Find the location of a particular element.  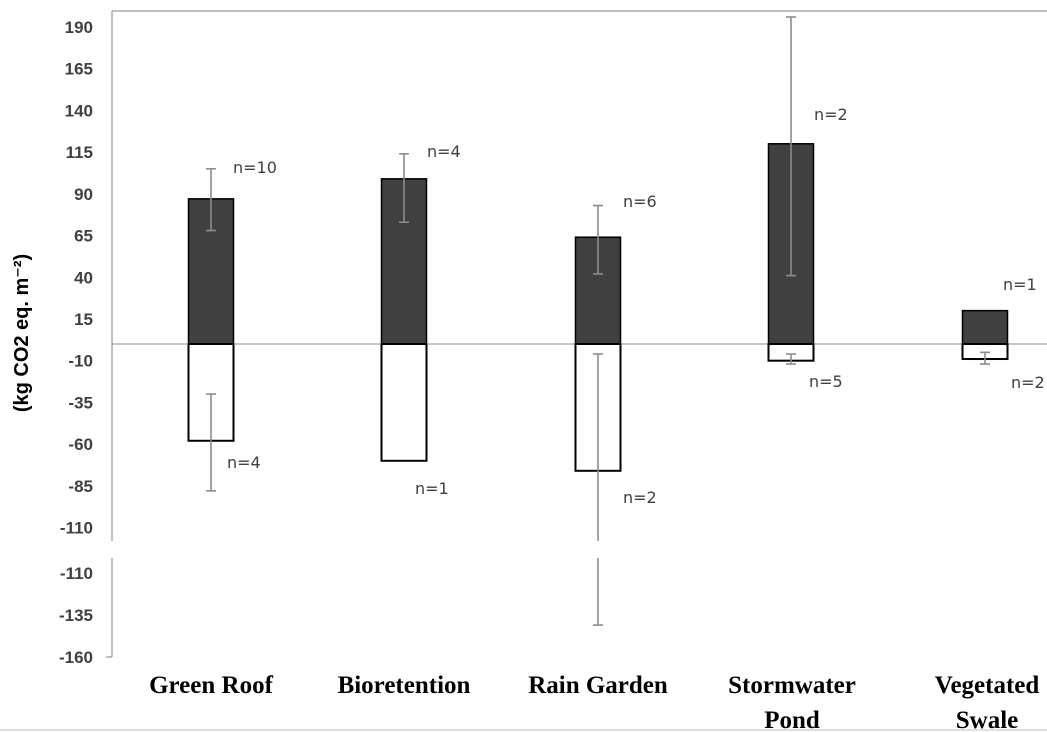

y-tick-label: 15 is located at coordinates (83, 319).